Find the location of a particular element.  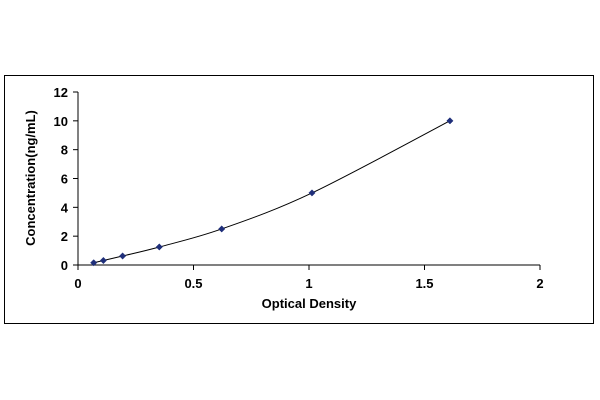

x-tick-label: 2 is located at coordinates (539, 283).